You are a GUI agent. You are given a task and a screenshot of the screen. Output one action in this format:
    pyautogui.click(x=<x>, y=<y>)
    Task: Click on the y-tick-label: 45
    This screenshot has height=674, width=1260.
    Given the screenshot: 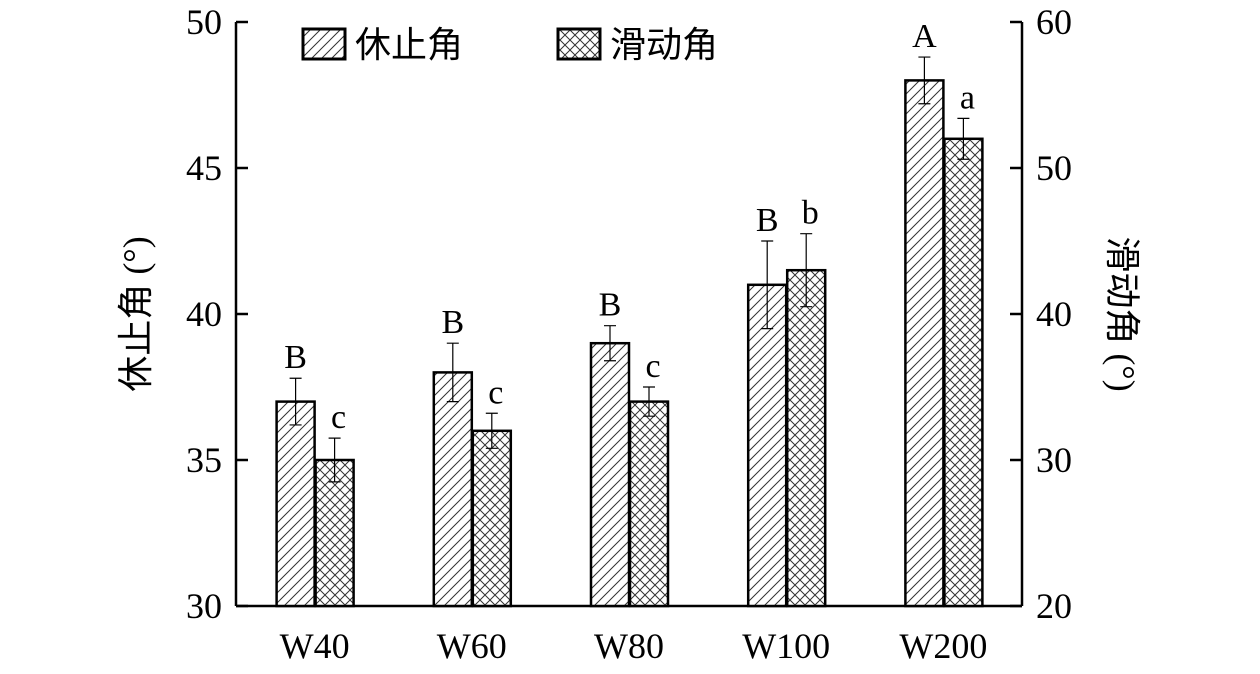 What is the action you would take?
    pyautogui.click(x=204, y=168)
    